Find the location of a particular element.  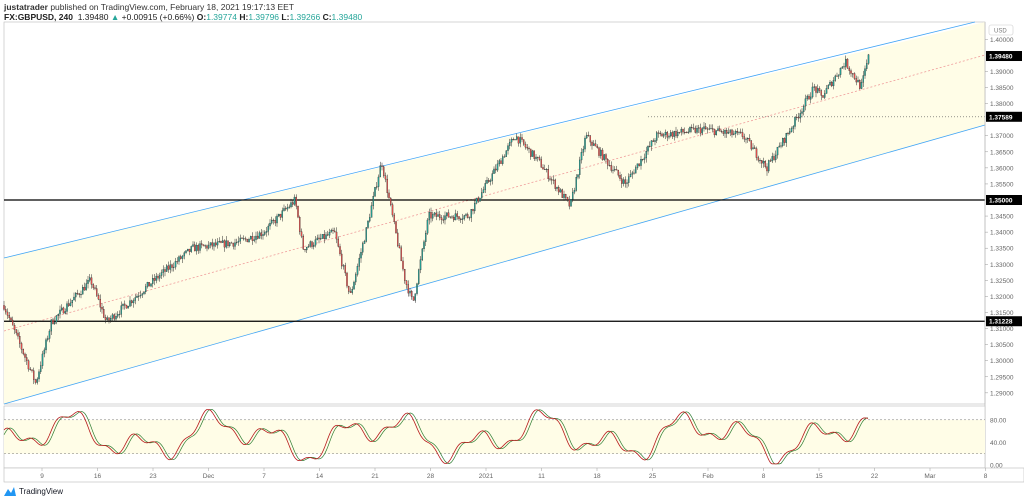

price-tick-label: 1.38500 is located at coordinates (1002, 88).